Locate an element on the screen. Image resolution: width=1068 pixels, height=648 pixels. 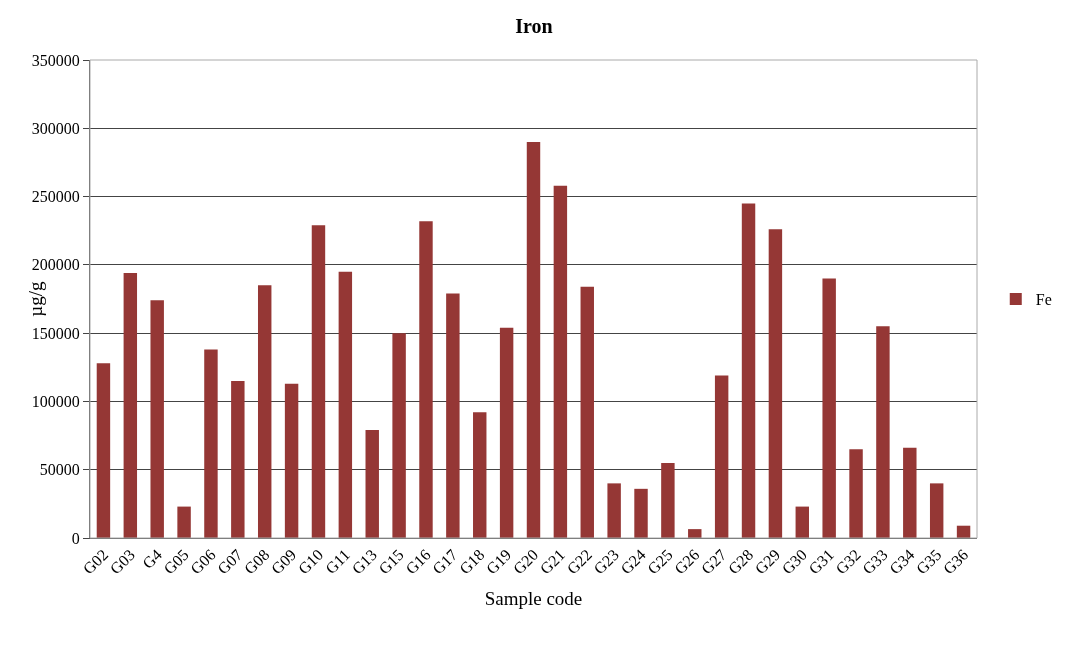
x-axis-title: Sample code is located at coordinates (533, 598).